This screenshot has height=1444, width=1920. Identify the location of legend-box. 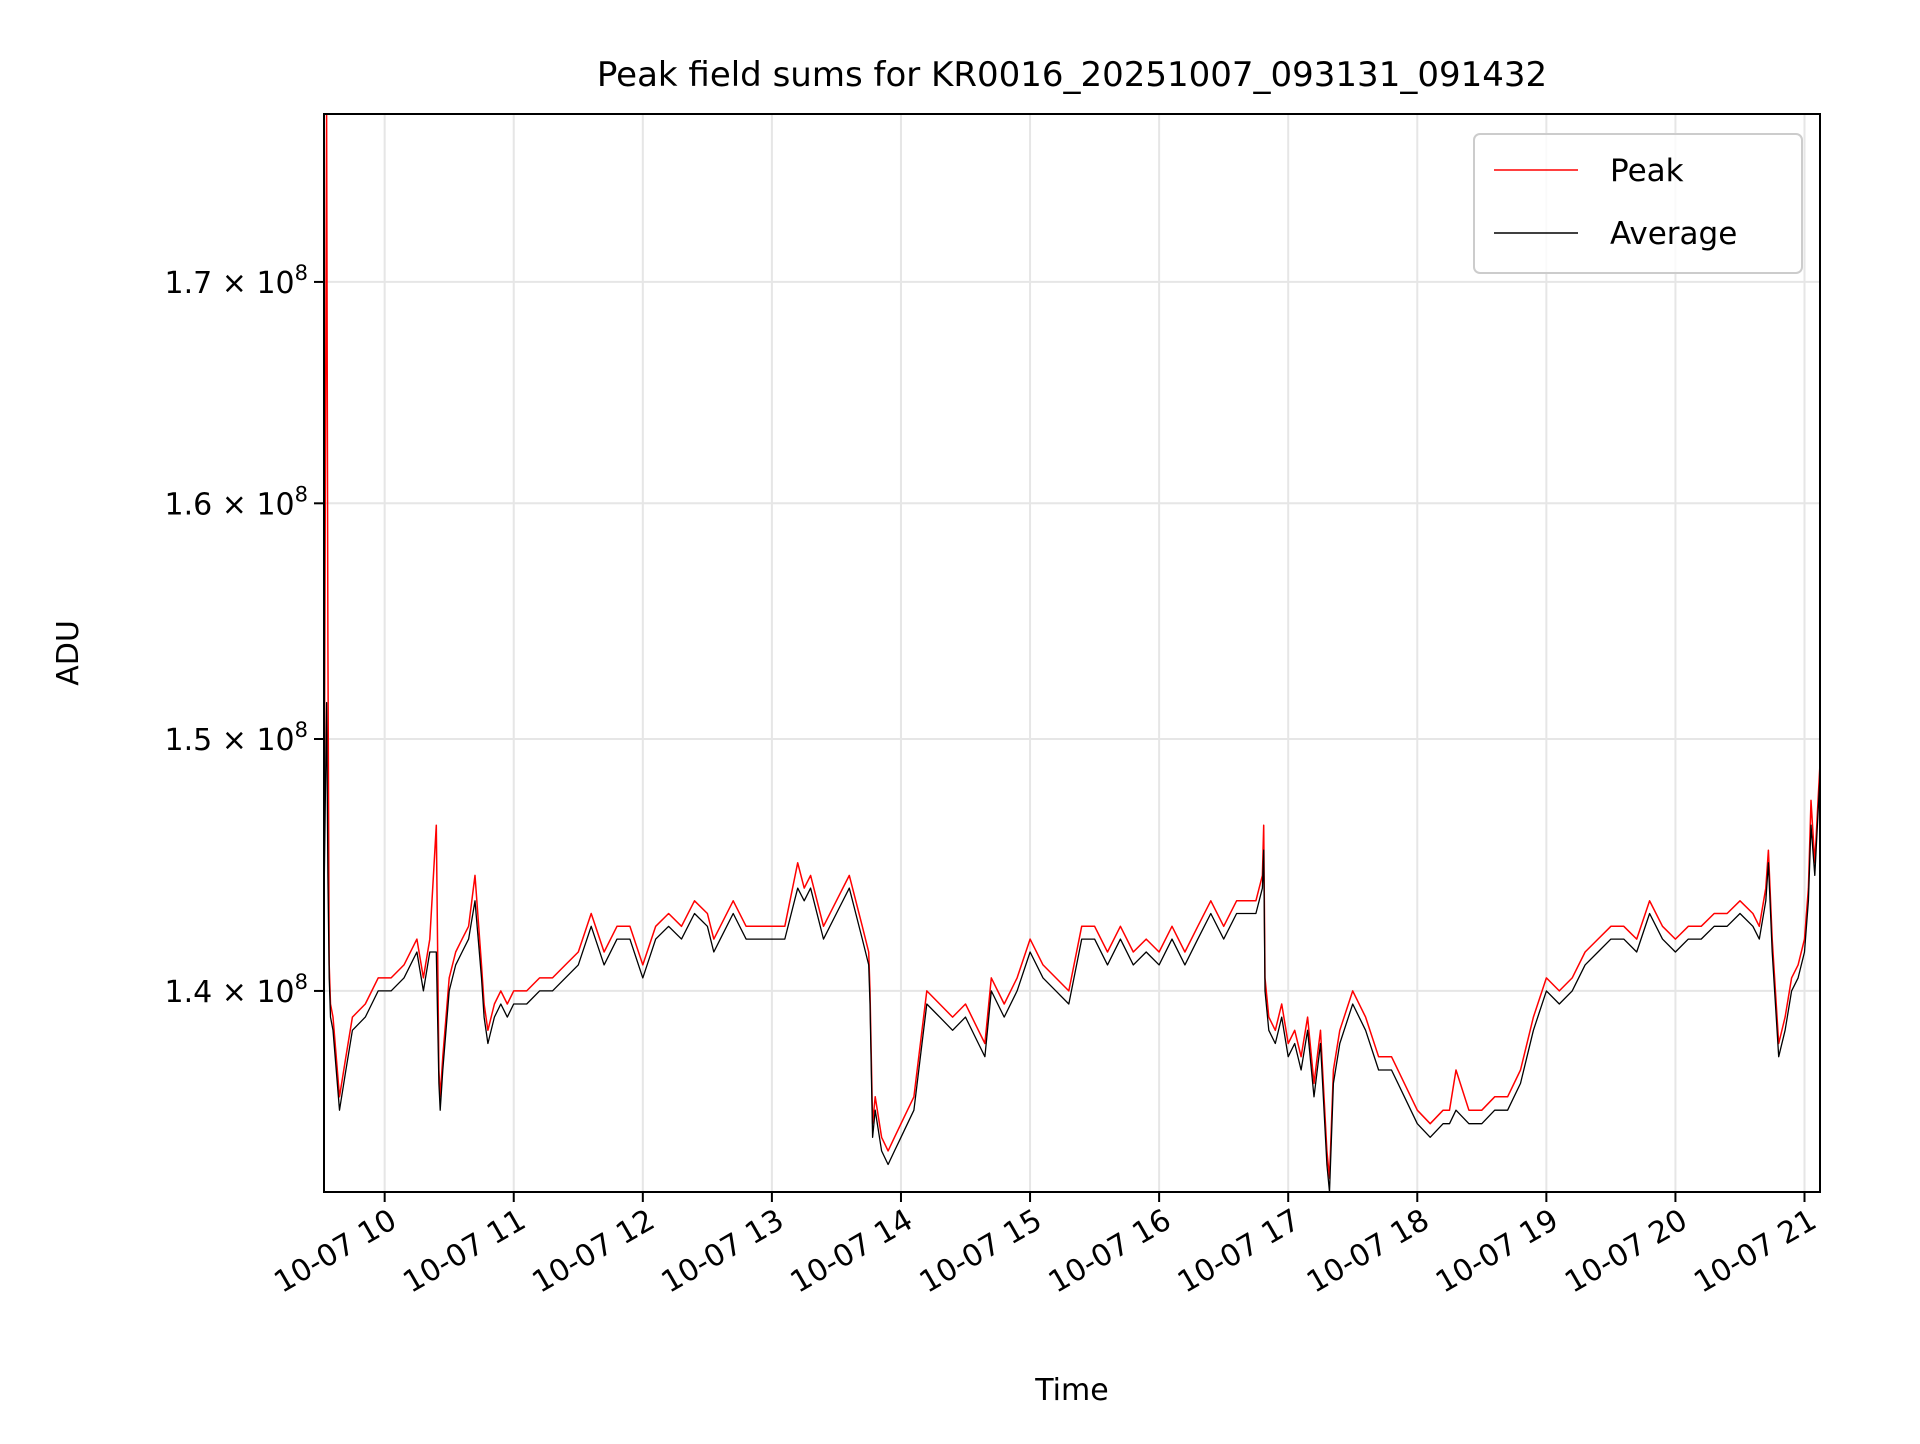
(1638, 203).